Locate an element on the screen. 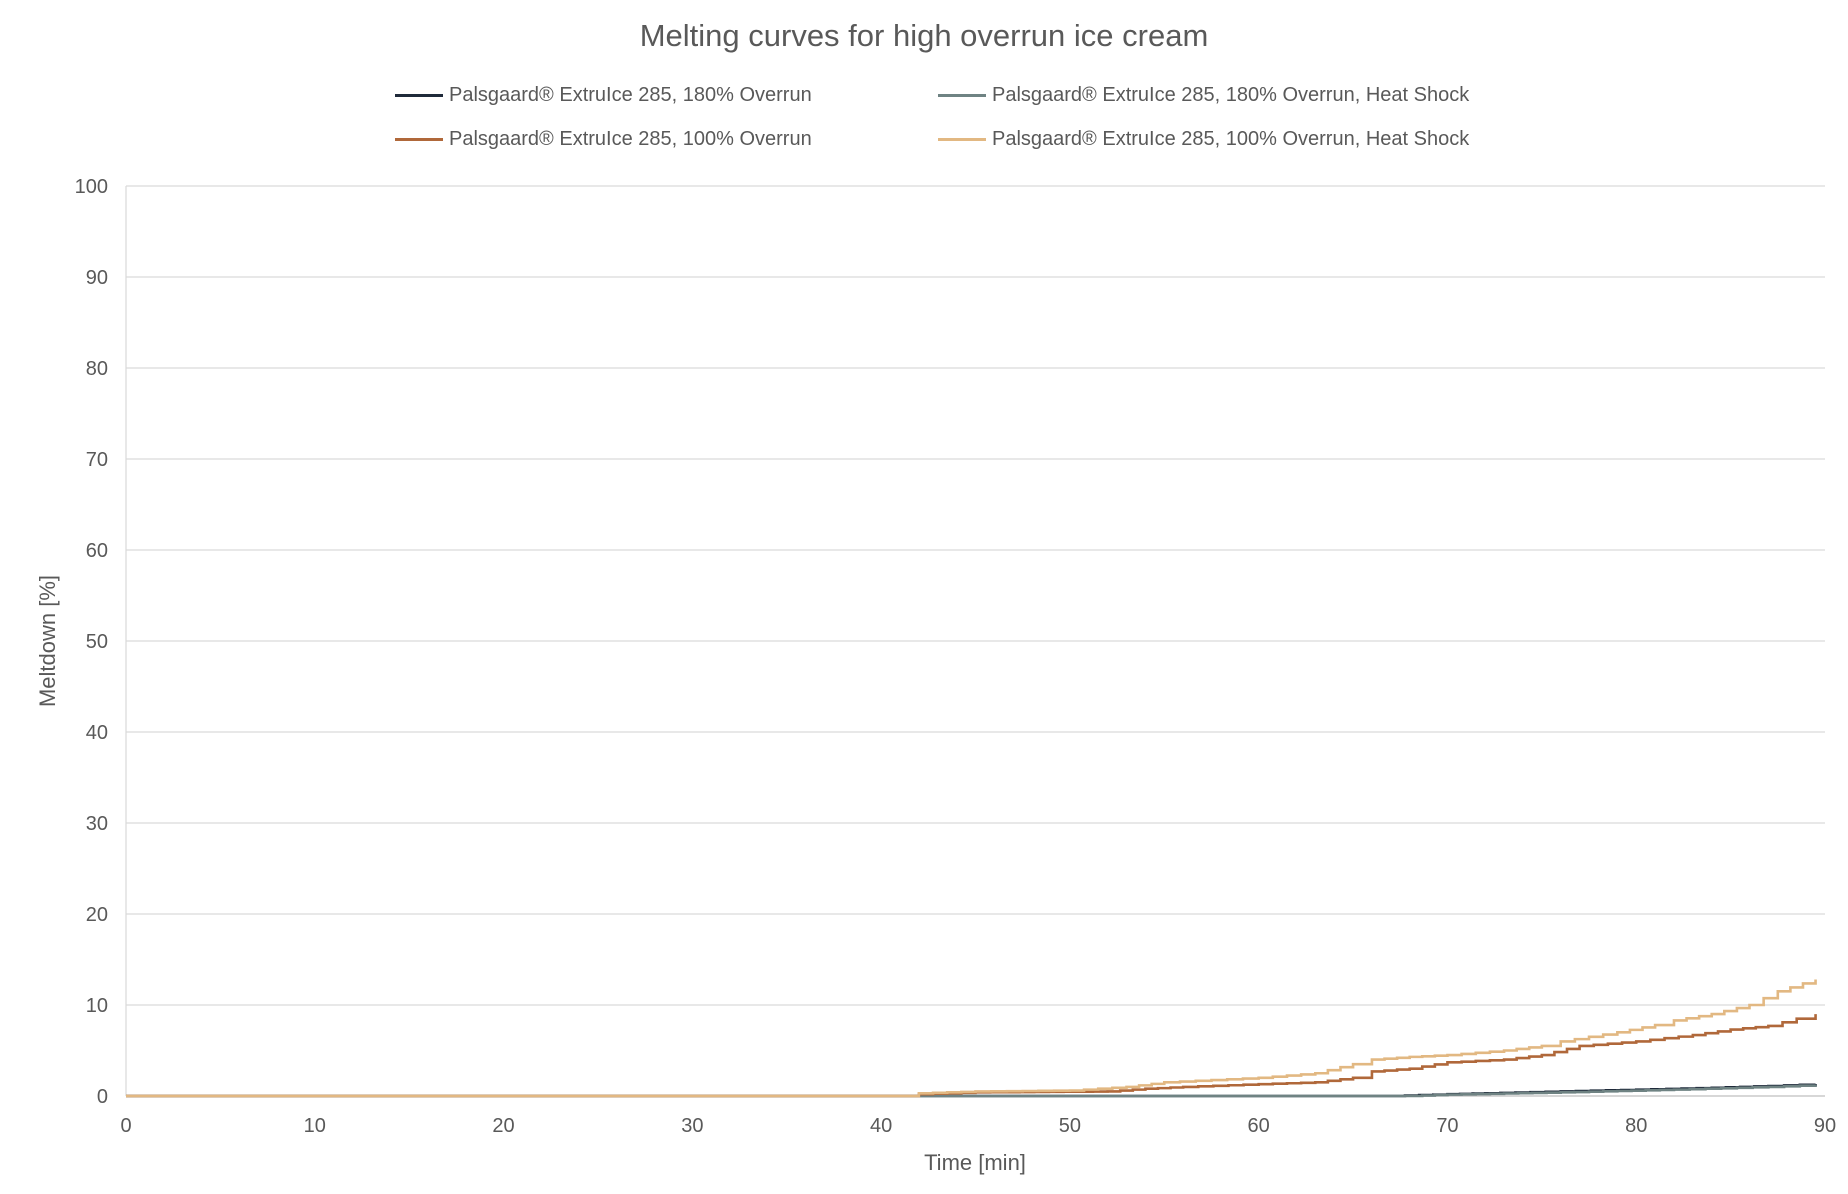 The image size is (1848, 1194). legend-item-180-overrun: Palsgaard® ExtruIce 285, 180% Overrun is located at coordinates (603, 95).